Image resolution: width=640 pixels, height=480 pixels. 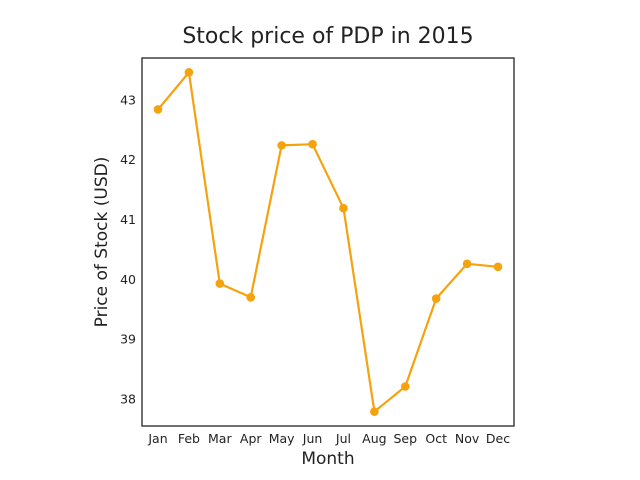 What do you see at coordinates (157, 438) in the screenshot?
I see `x-tick-label: Jan` at bounding box center [157, 438].